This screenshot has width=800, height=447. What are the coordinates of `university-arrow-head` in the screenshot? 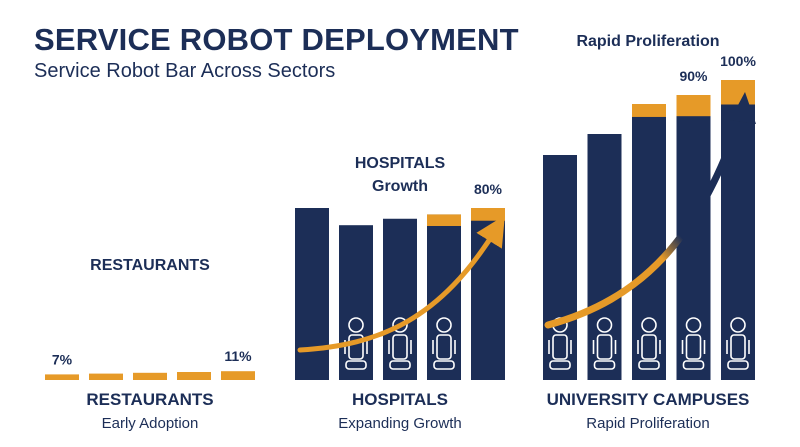 It's located at (743, 108).